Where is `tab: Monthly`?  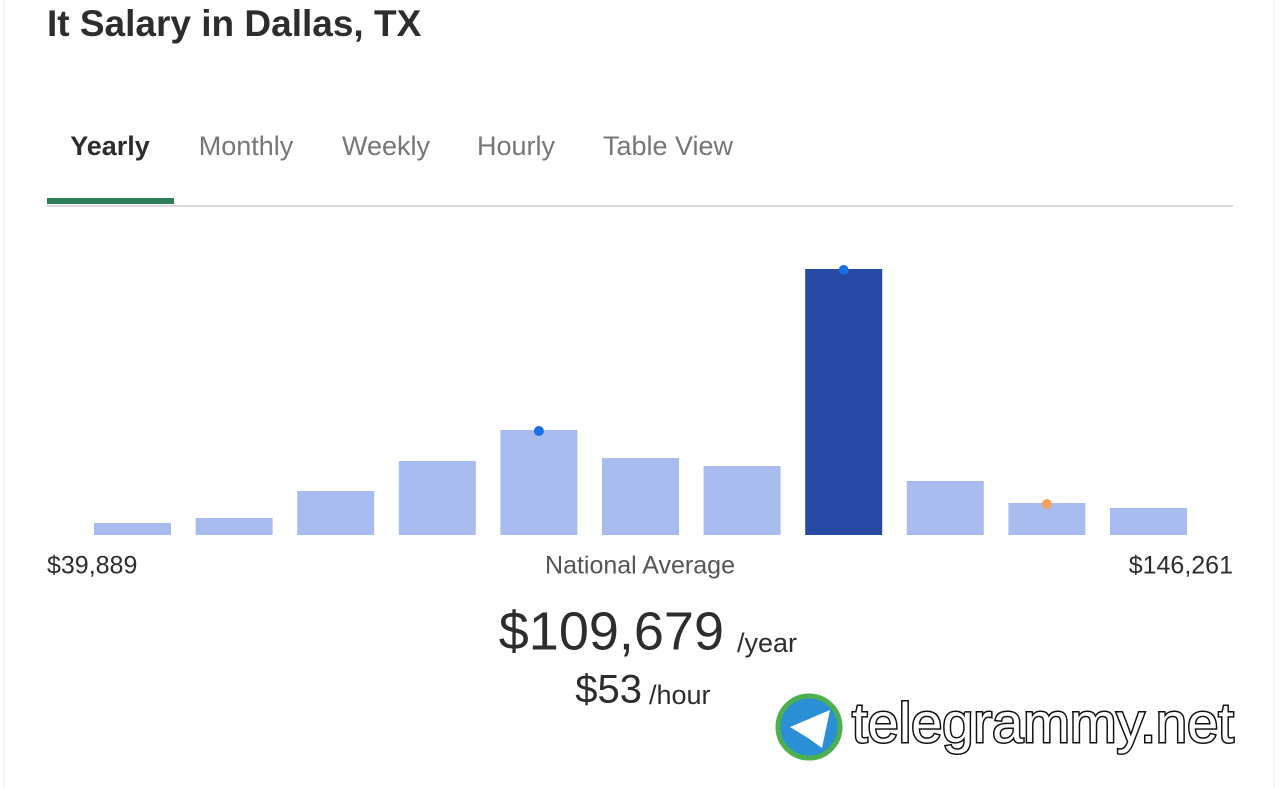 tab: Monthly is located at coordinates (246, 146).